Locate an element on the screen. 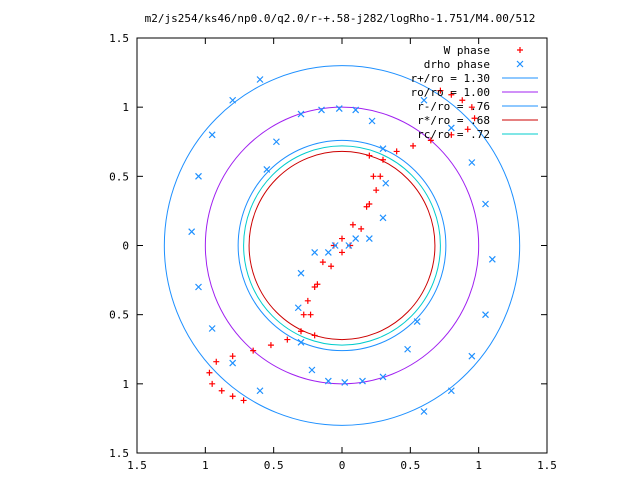  circle-0.68 is located at coordinates (342, 245).